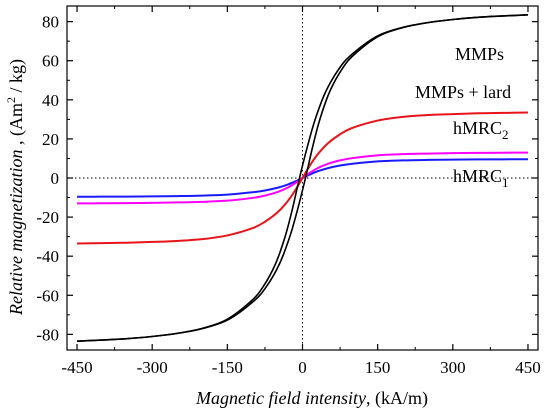  What do you see at coordinates (453, 367) in the screenshot?
I see `x-tick-label: 300` at bounding box center [453, 367].